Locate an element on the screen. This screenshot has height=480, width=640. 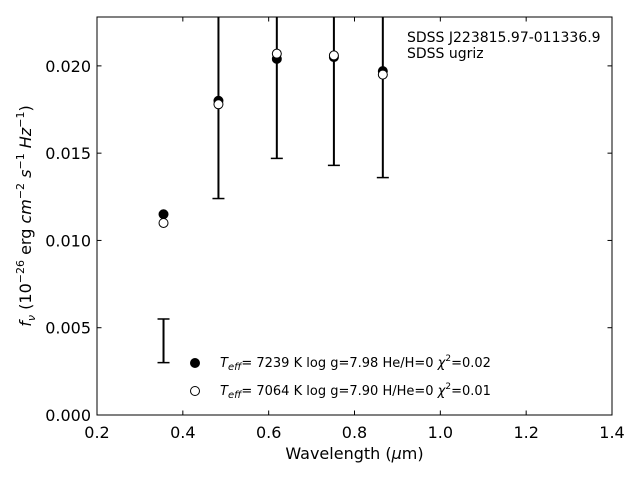
annotation-filter-set: SDSS ugriz is located at coordinates (445, 54).